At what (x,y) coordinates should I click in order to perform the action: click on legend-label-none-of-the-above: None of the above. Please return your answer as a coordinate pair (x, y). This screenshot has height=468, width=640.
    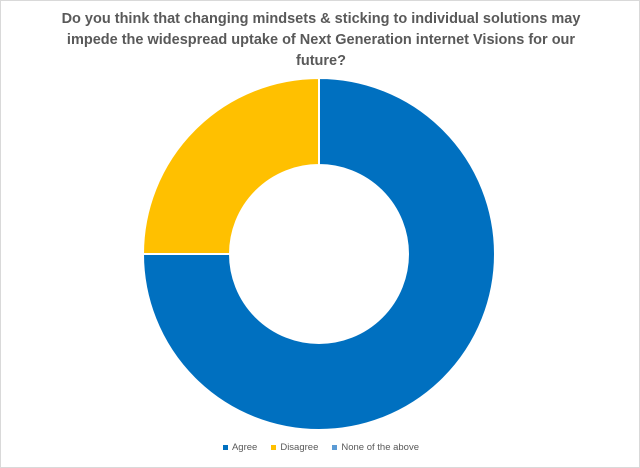
    Looking at the image, I should click on (380, 447).